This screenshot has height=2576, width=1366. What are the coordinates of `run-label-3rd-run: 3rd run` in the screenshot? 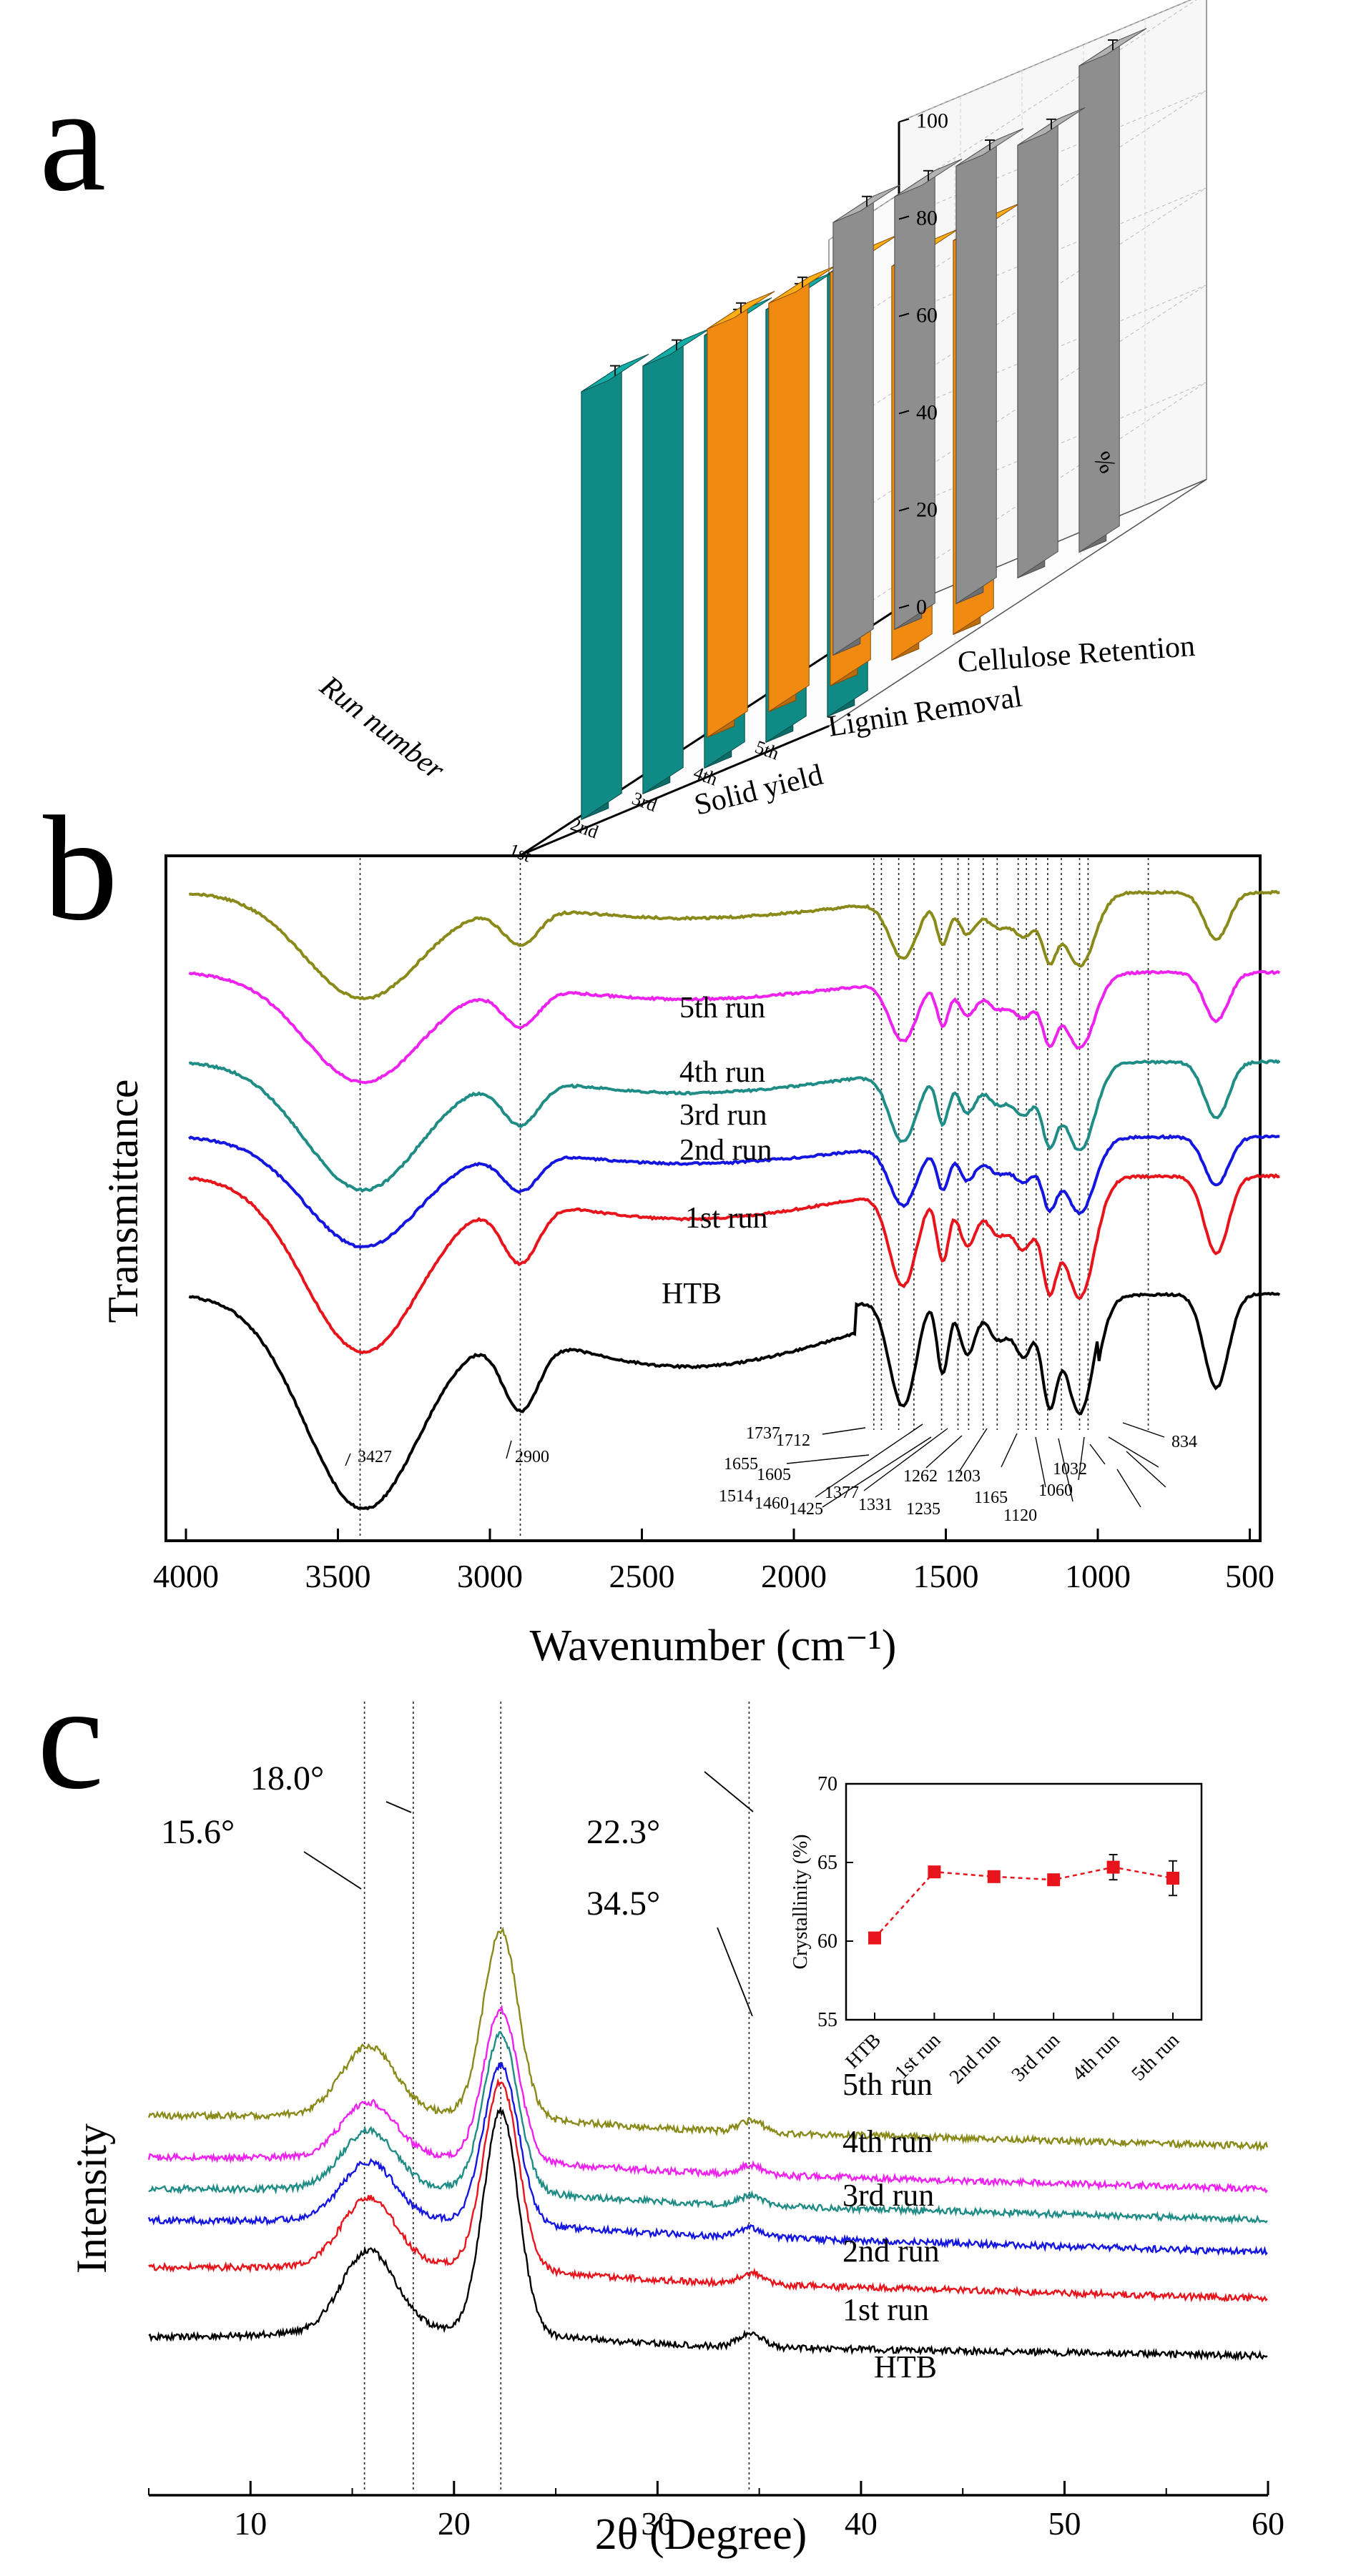 It's located at (888, 2195).